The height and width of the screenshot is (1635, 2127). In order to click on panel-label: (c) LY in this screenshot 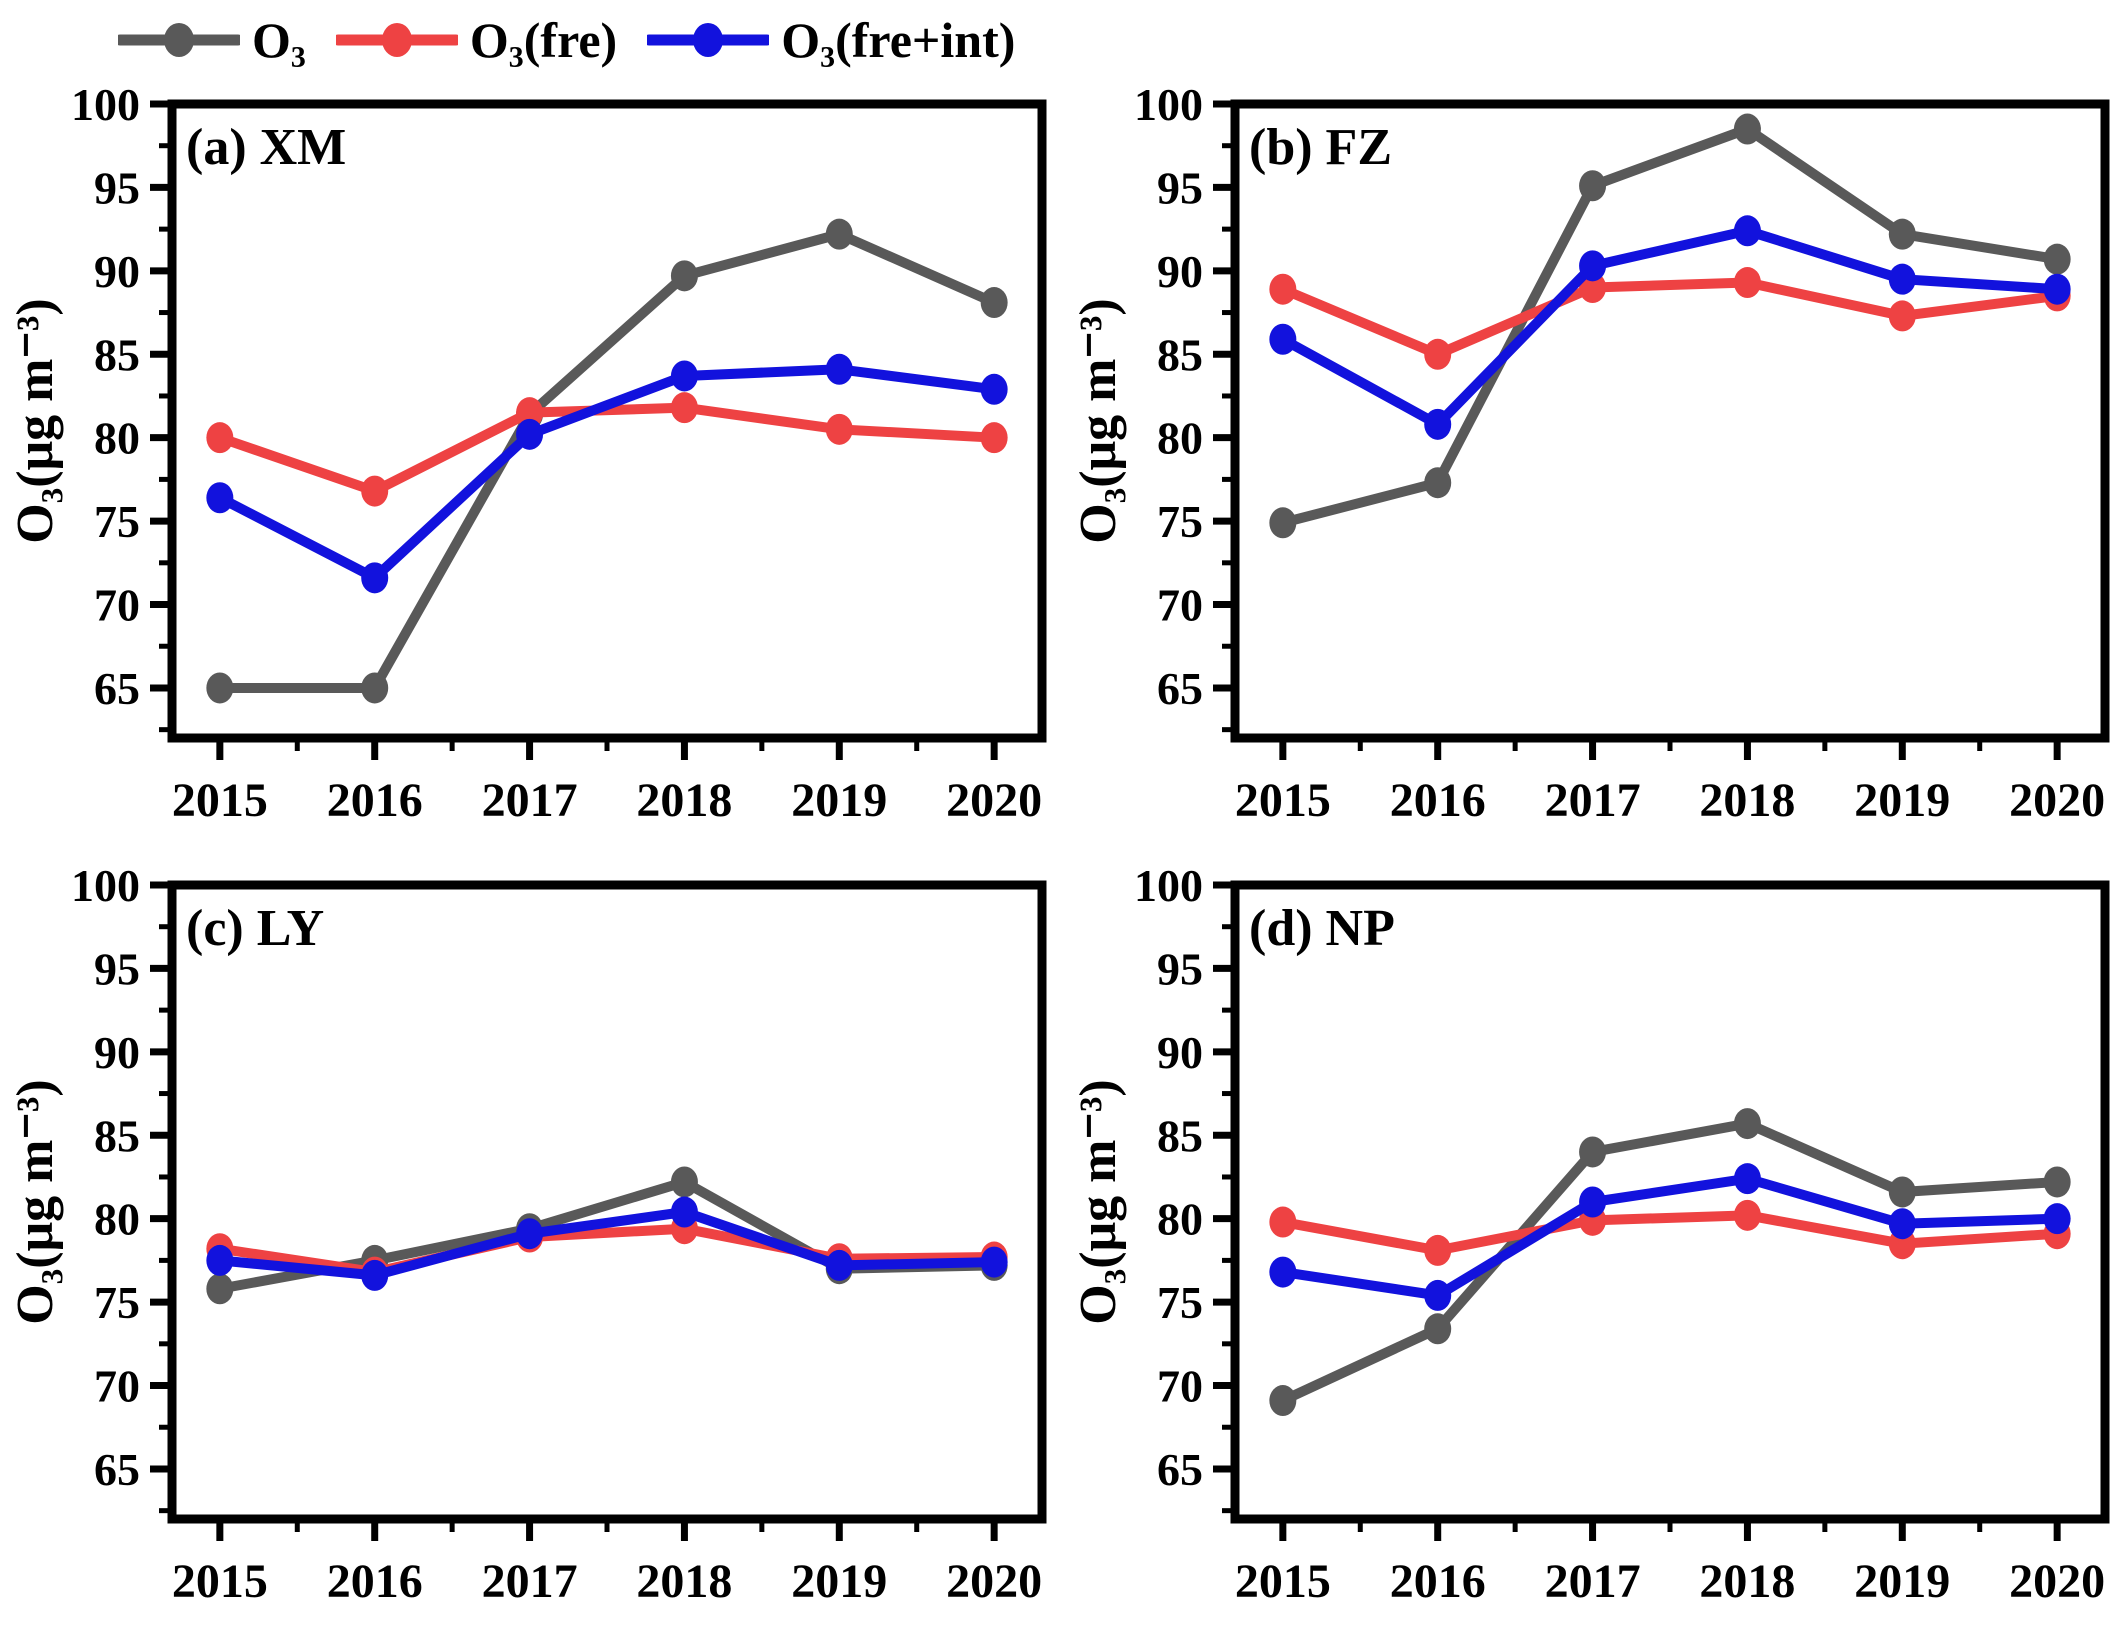, I will do `click(255, 928)`.